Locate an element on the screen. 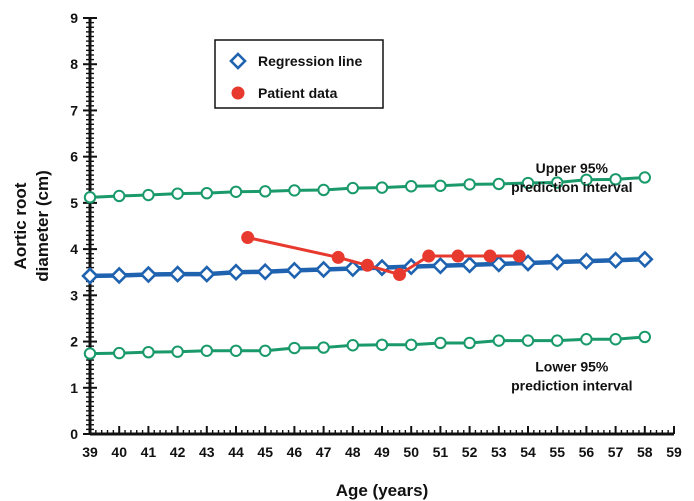 The height and width of the screenshot is (501, 694). y-tick-label: 8 is located at coordinates (74, 64).